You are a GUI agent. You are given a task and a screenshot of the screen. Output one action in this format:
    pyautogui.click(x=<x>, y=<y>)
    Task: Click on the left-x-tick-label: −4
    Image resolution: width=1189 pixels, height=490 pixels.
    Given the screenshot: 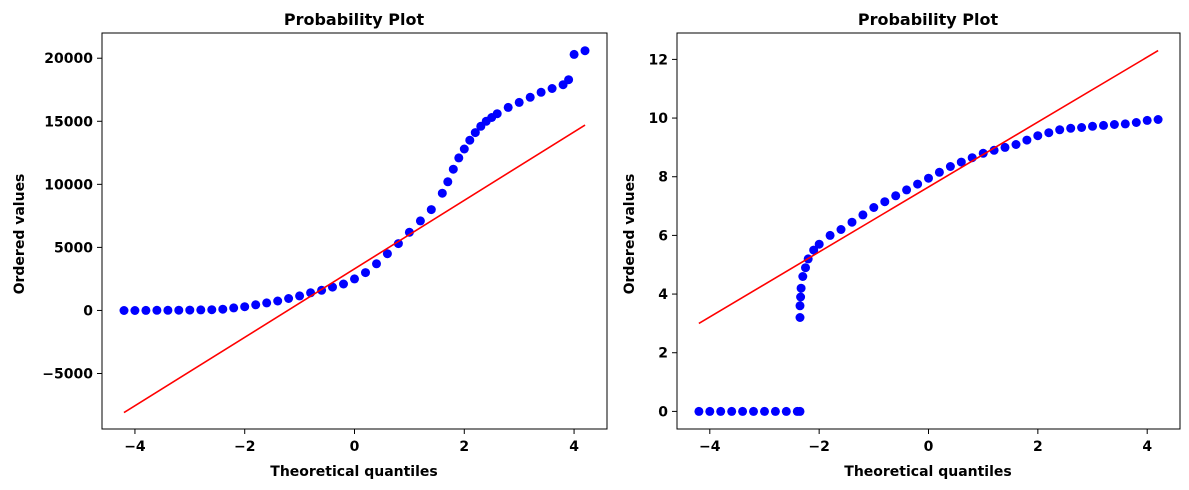 What is the action you would take?
    pyautogui.click(x=135, y=447)
    